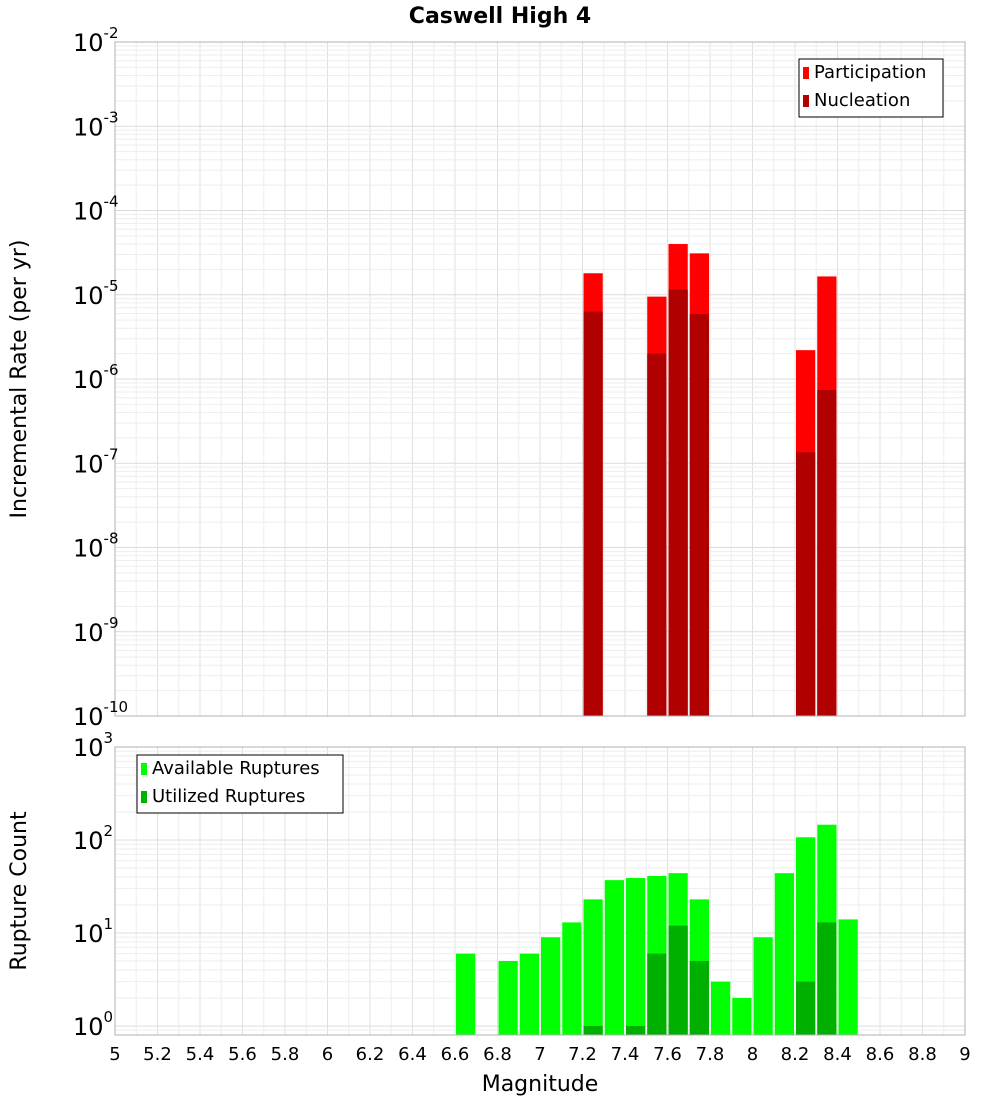 This screenshot has height=1100, width=1000. I want to click on x-tick-label: 6.6, so click(455, 1054).